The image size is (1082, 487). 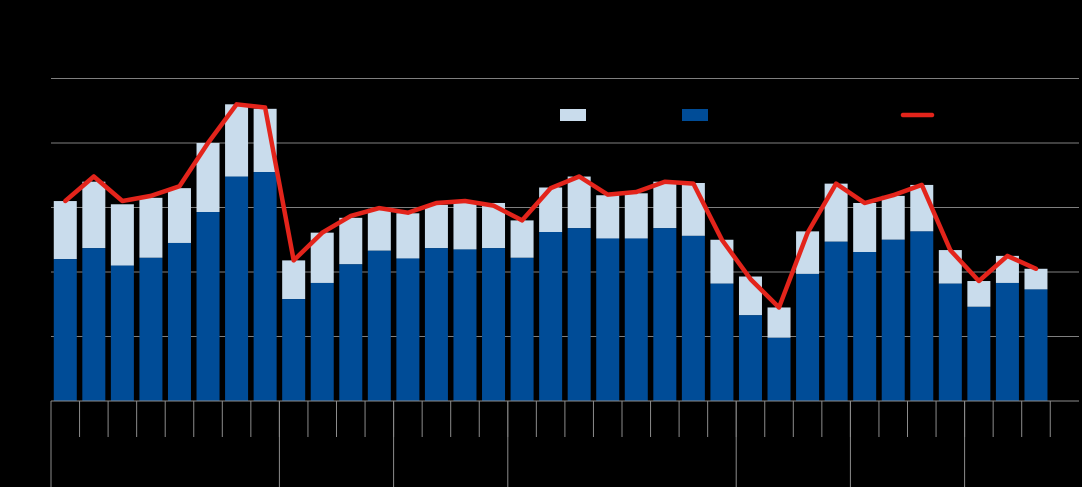 I want to click on legend-swatch-dark, so click(x=695, y=115).